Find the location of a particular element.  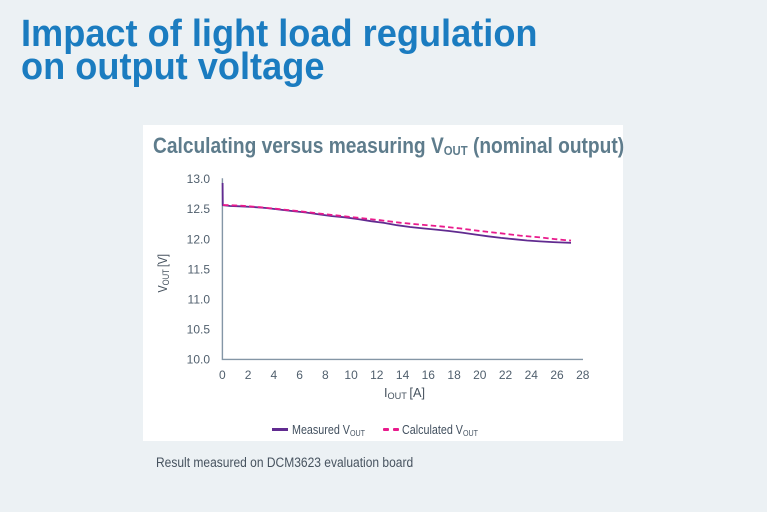

svg-text: 11.0 is located at coordinates (199, 299).